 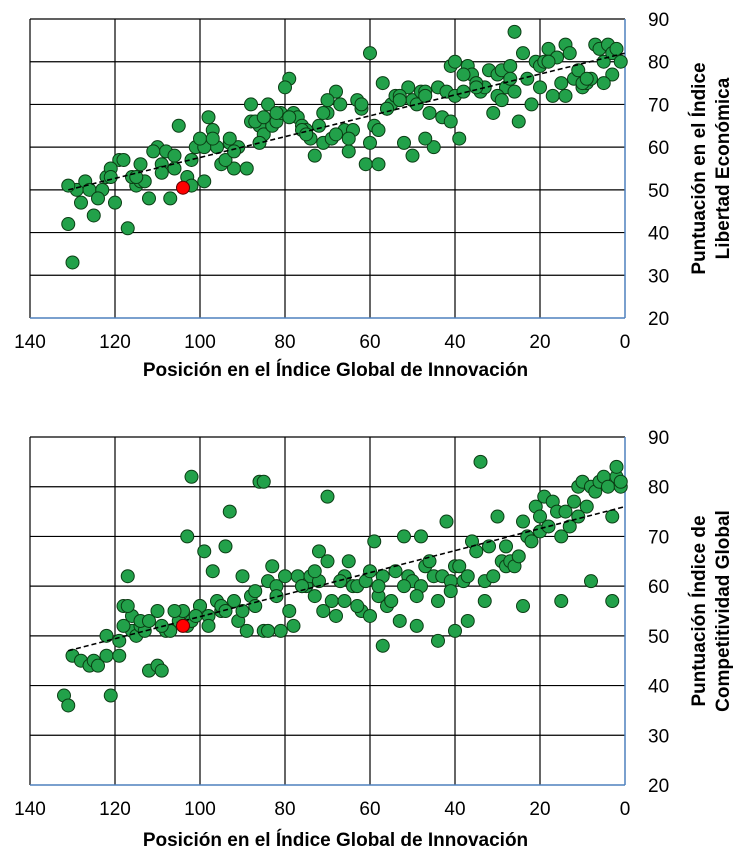 What do you see at coordinates (723, 611) in the screenshot?
I see `y-axis-title-line: Competitividad Global` at bounding box center [723, 611].